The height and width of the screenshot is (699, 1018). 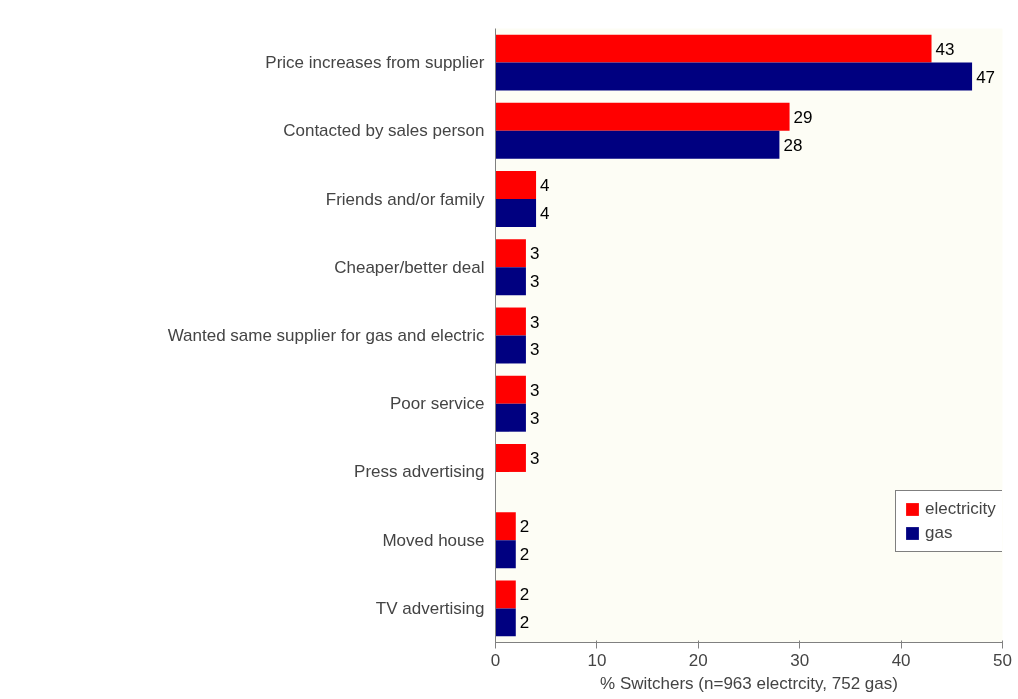 What do you see at coordinates (1002, 660) in the screenshot?
I see `x-tick-label: 50` at bounding box center [1002, 660].